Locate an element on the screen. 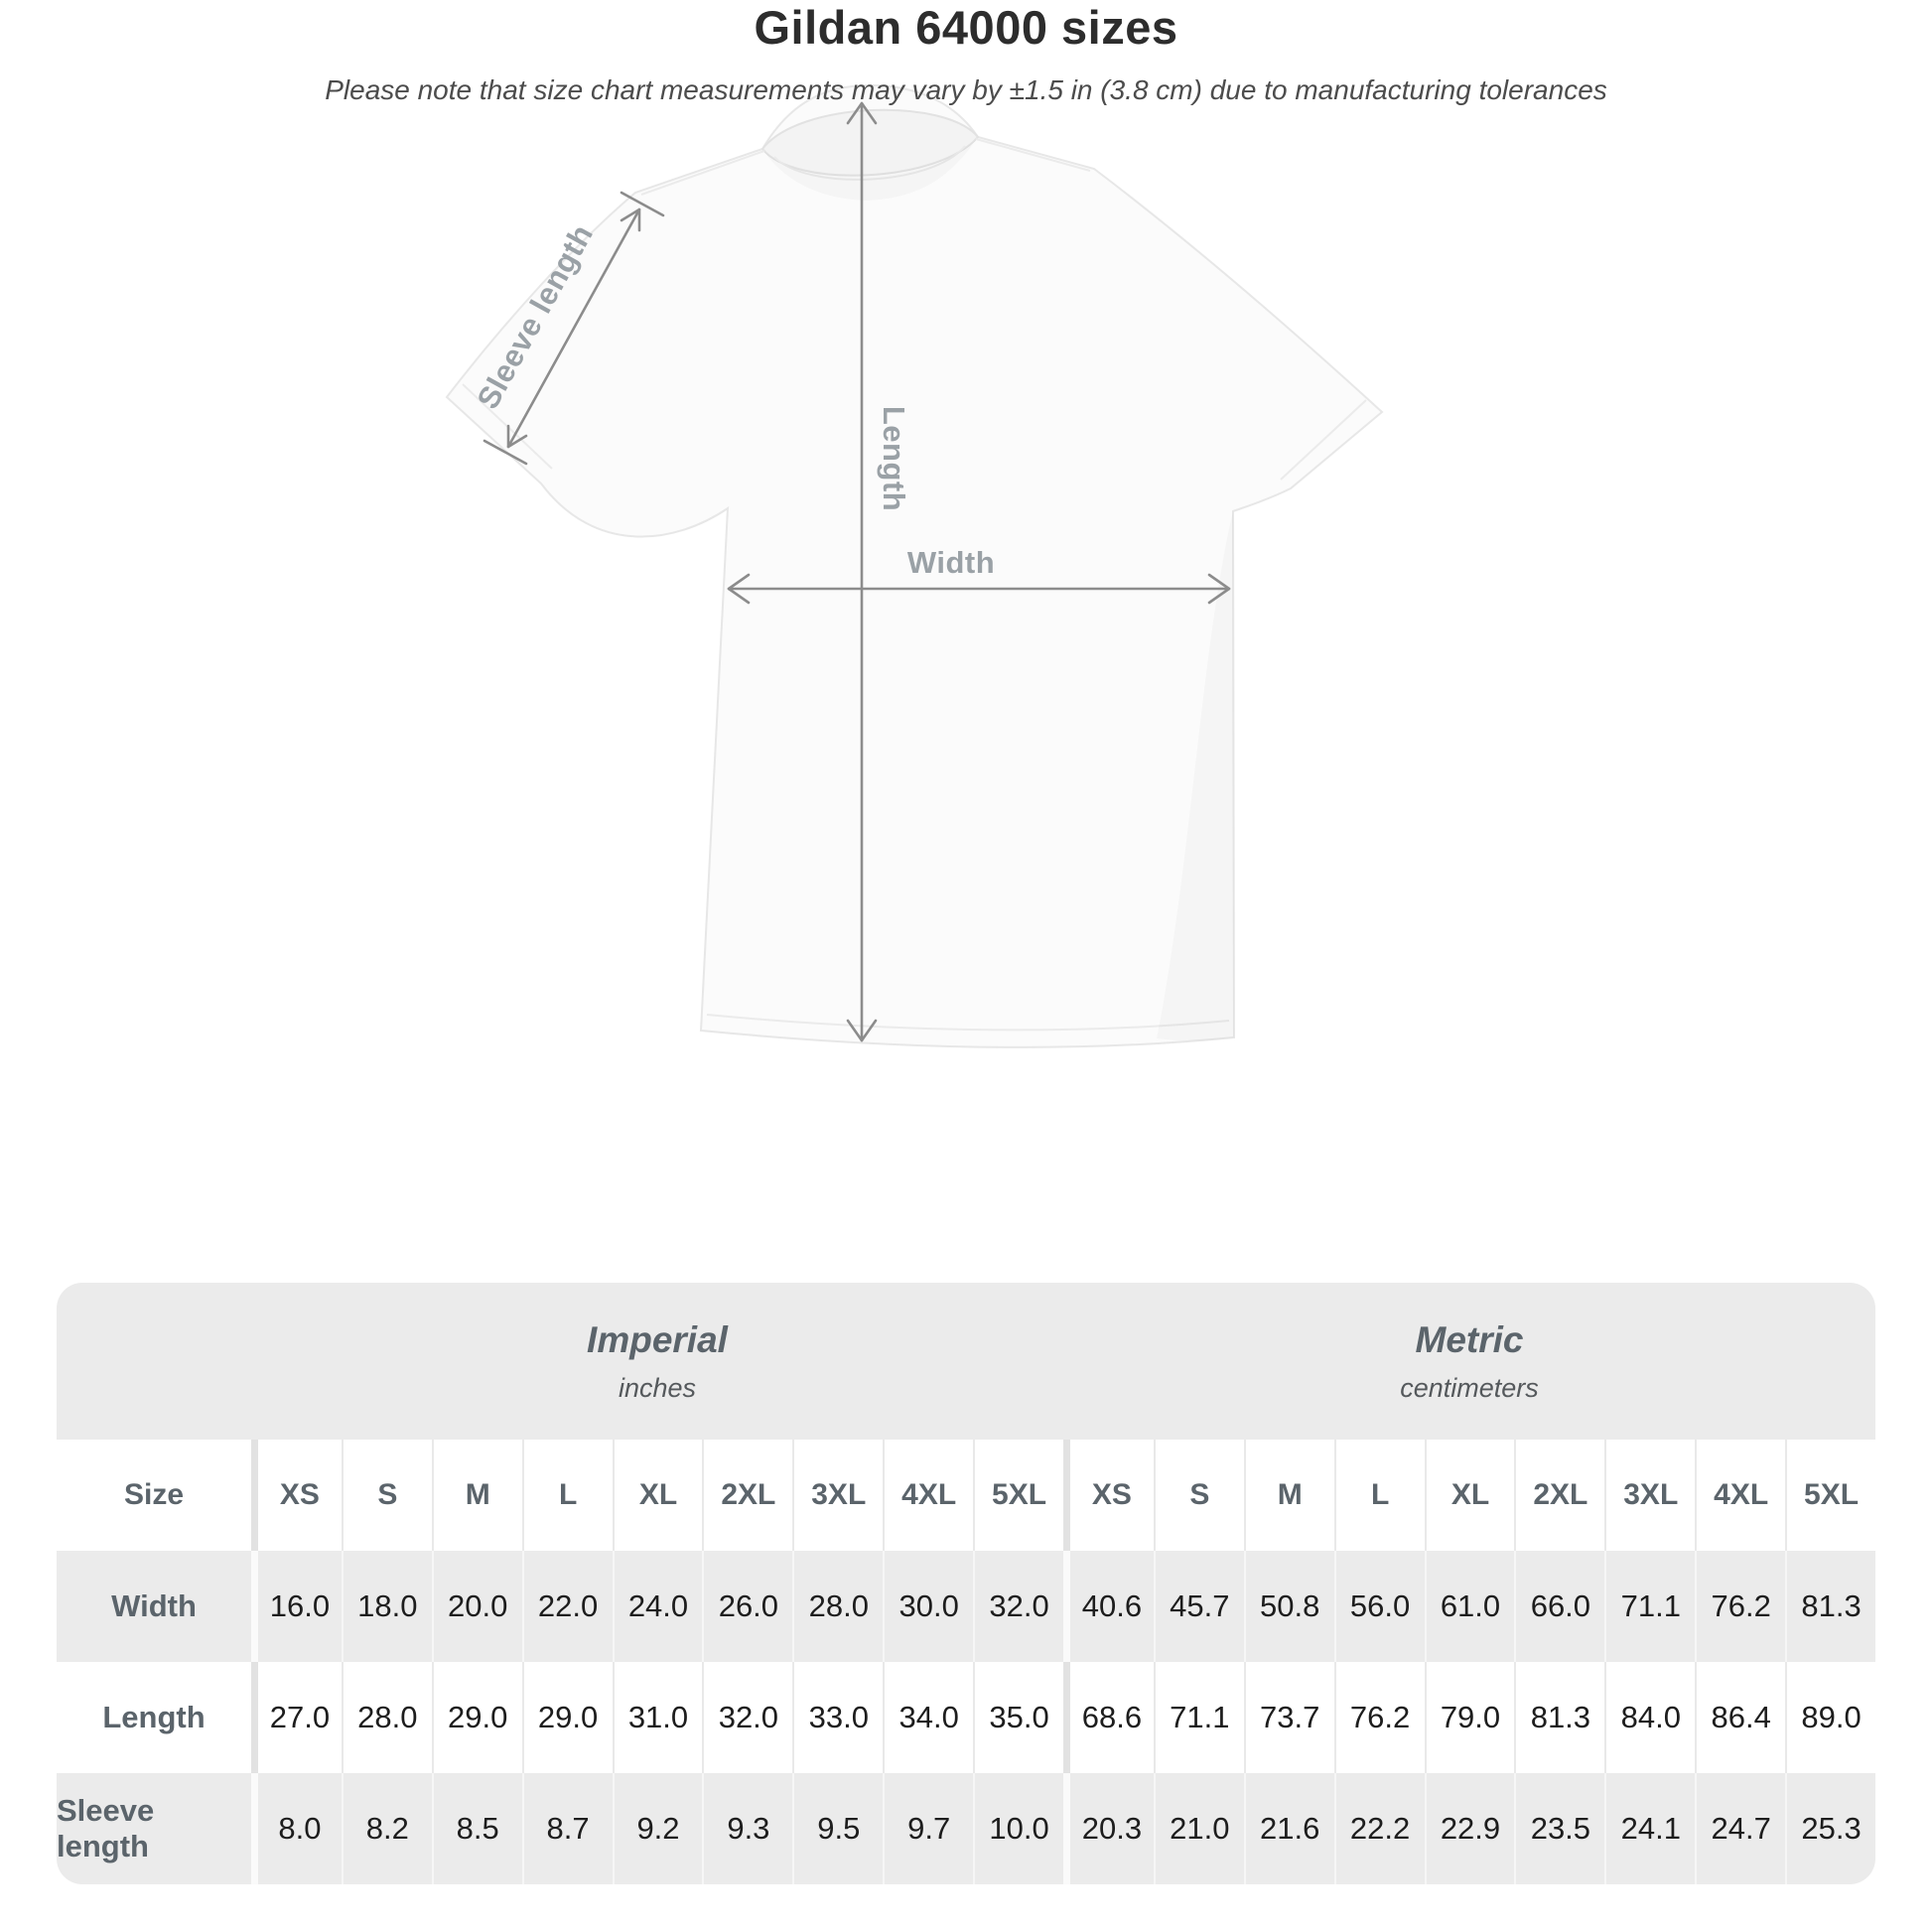 The image size is (1932, 1932). value-cell: 25.3 is located at coordinates (1830, 1828).